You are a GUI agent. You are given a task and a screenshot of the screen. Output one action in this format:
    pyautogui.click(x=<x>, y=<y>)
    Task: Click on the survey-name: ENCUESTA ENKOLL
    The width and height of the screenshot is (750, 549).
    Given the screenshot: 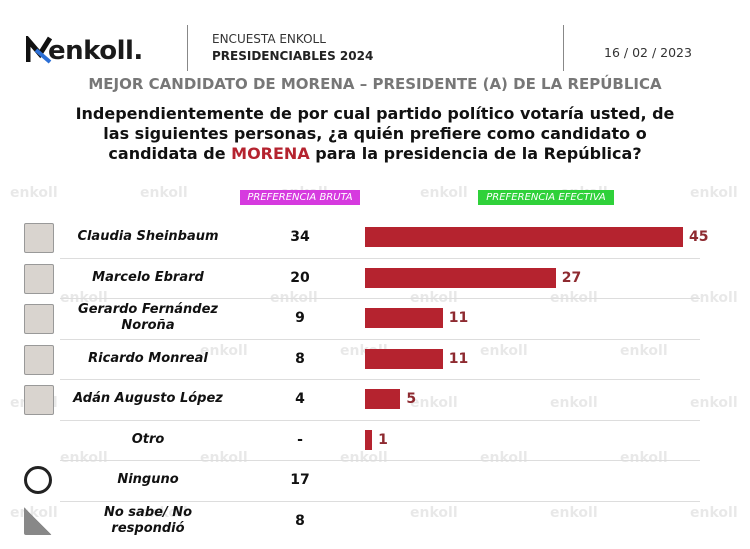 What is the action you would take?
    pyautogui.click(x=269, y=39)
    